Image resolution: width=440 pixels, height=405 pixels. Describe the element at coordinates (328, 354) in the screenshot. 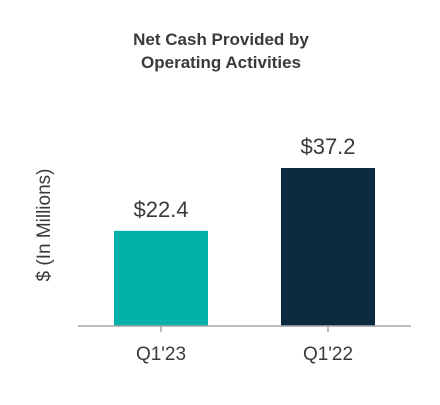

I see `x-tick-label-1: Q1'22` at that location.